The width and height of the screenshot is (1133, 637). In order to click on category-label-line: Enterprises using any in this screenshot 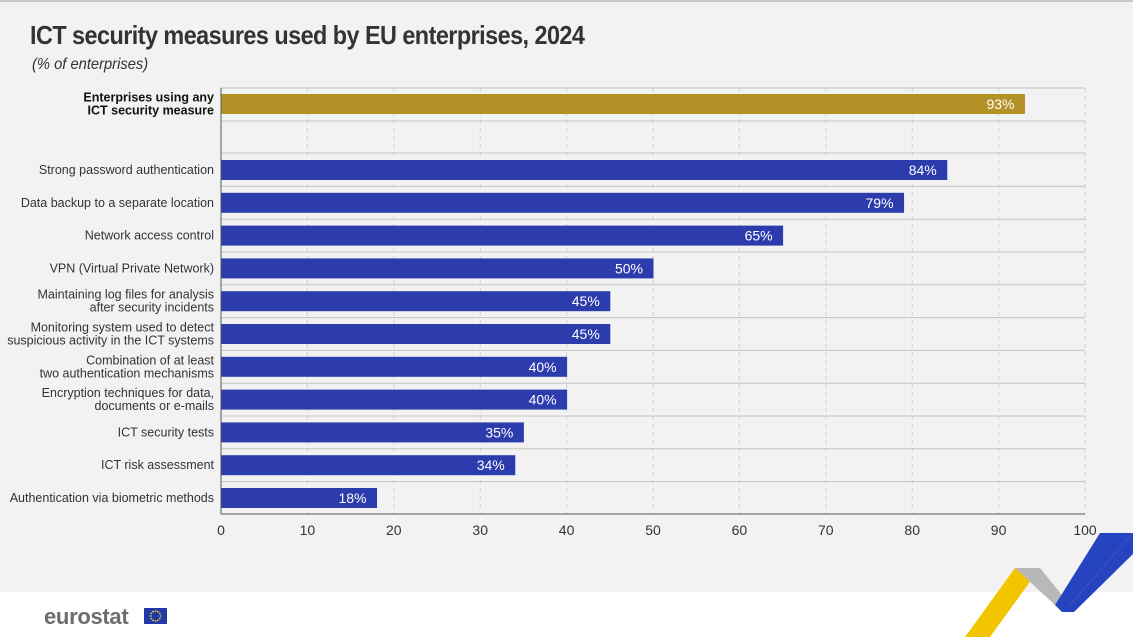, I will do `click(148, 98)`.